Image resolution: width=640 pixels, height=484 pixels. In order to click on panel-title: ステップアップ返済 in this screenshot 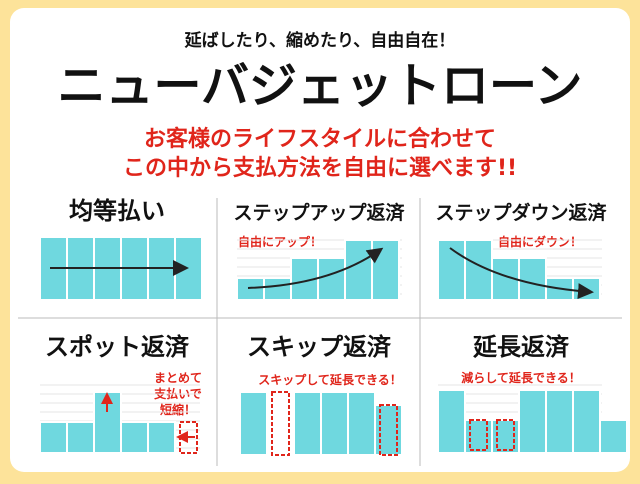, I will do `click(319, 212)`.